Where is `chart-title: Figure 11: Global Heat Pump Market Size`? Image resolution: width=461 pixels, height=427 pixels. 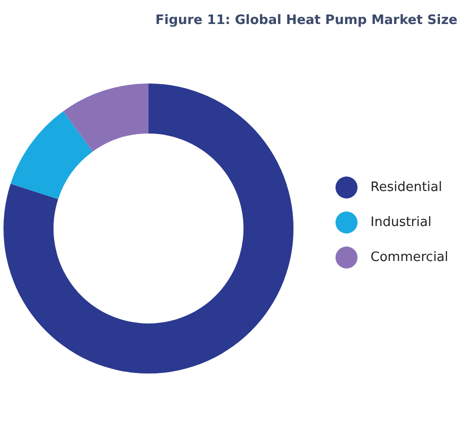
chart-title: Figure 11: Global Heat Pump Market Size is located at coordinates (306, 20).